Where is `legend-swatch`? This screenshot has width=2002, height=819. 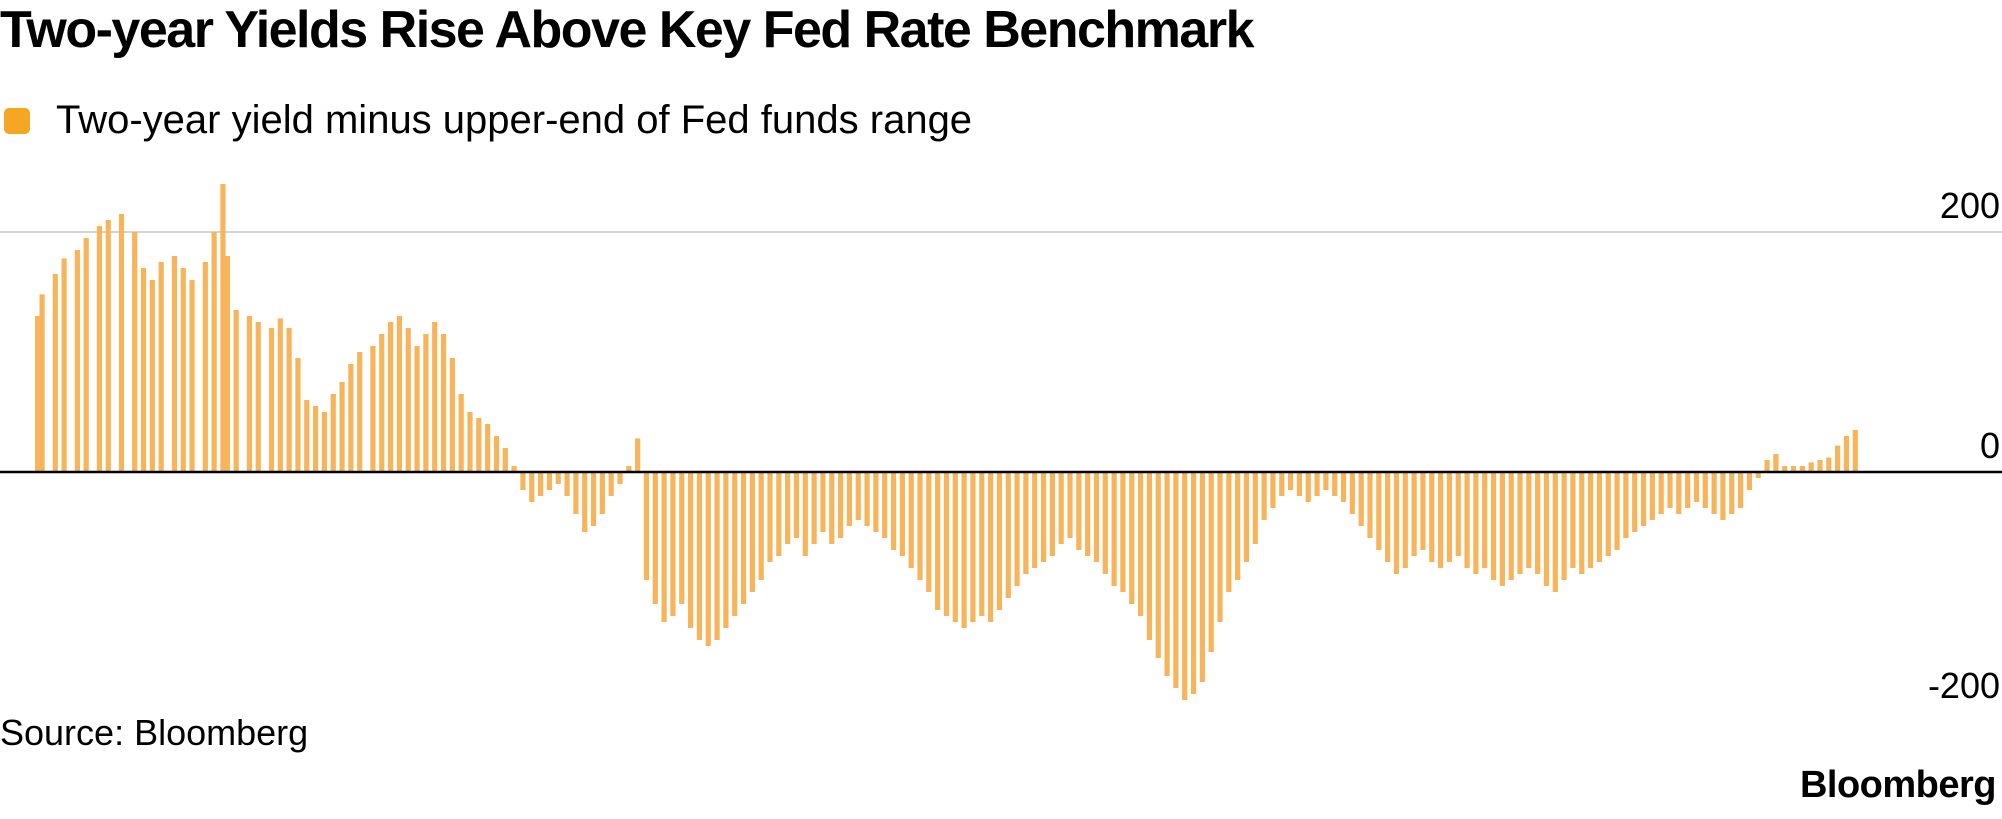
legend-swatch is located at coordinates (17, 120).